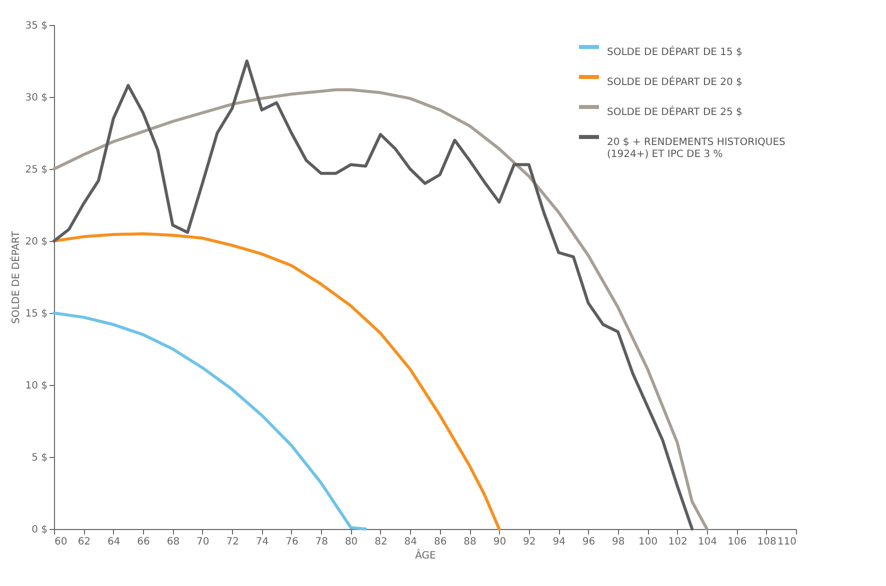  Describe the element at coordinates (262, 542) in the screenshot. I see `x-tick-label: 74` at that location.